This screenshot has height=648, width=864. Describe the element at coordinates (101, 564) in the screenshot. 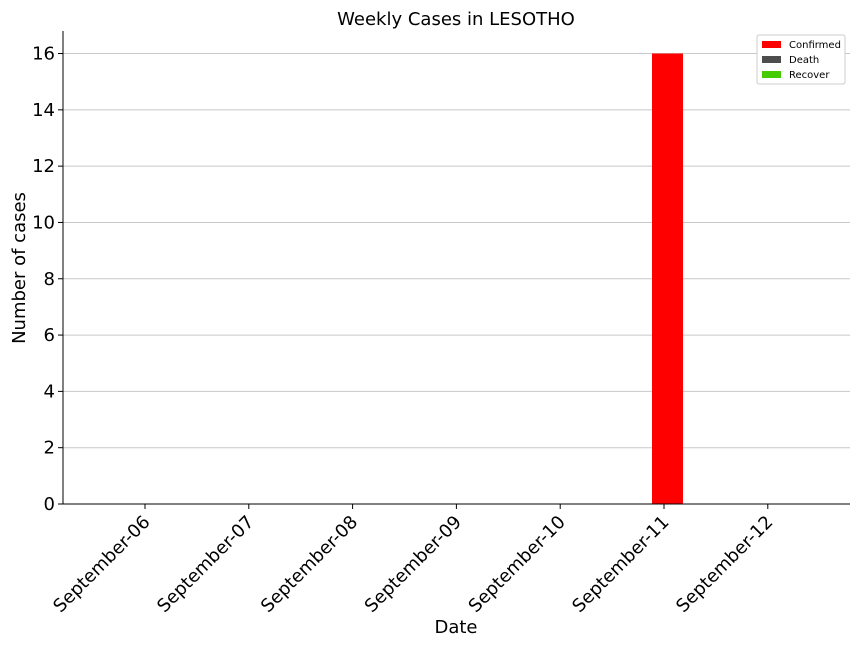

I see `x-tick-label: September-06` at that location.